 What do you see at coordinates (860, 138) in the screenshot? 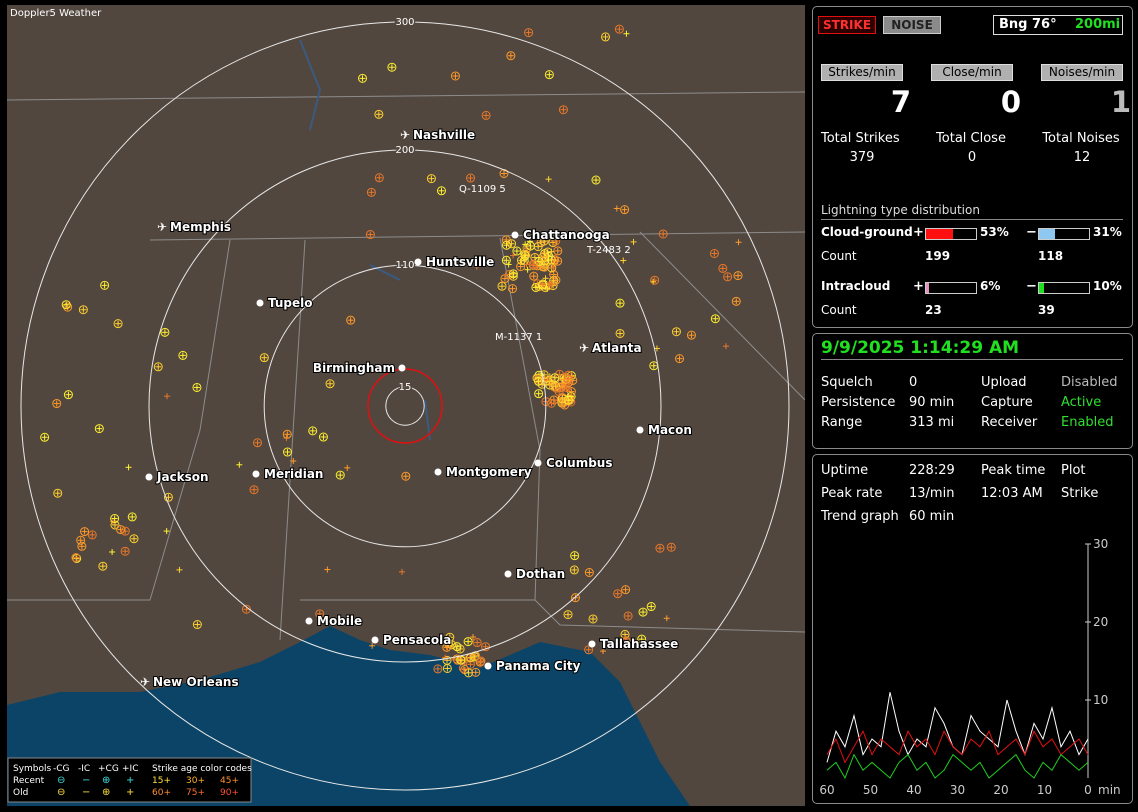
I see `total-label: Total Strikes` at bounding box center [860, 138].